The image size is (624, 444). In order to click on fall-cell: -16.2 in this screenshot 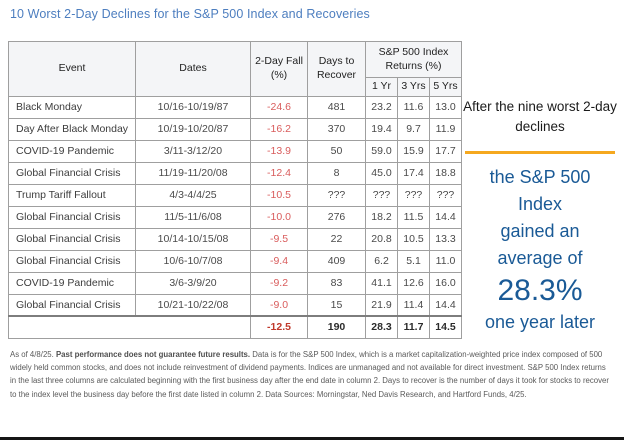, I will do `click(279, 129)`.